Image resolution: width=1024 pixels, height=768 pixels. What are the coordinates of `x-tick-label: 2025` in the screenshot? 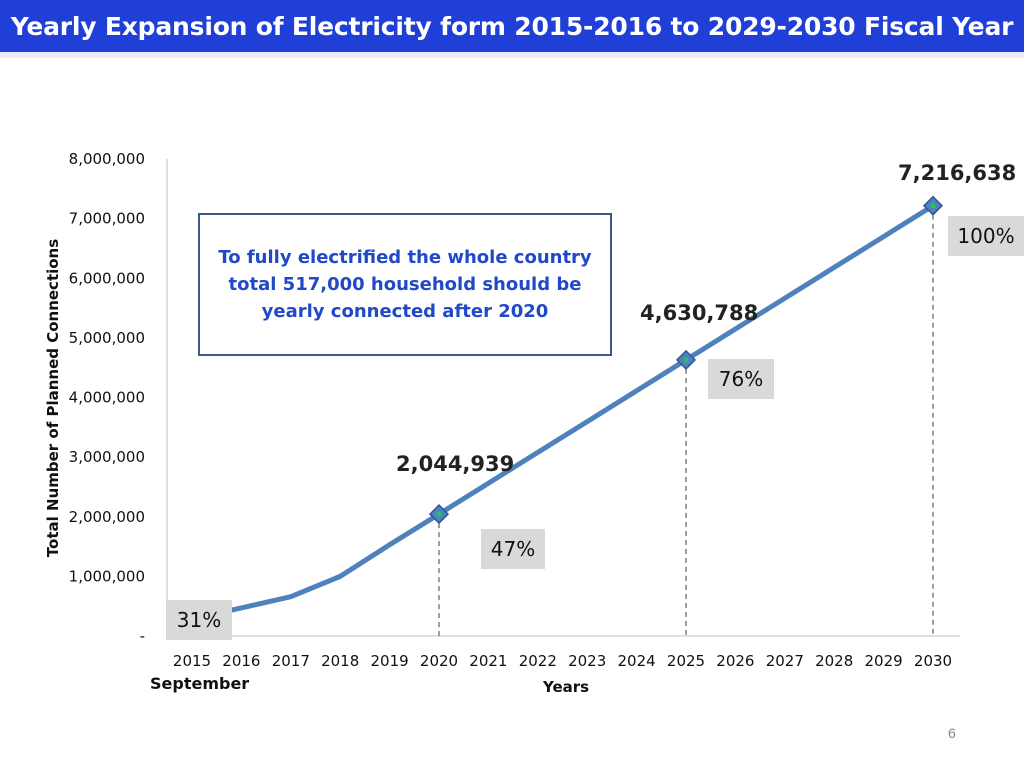 It's located at (686, 661).